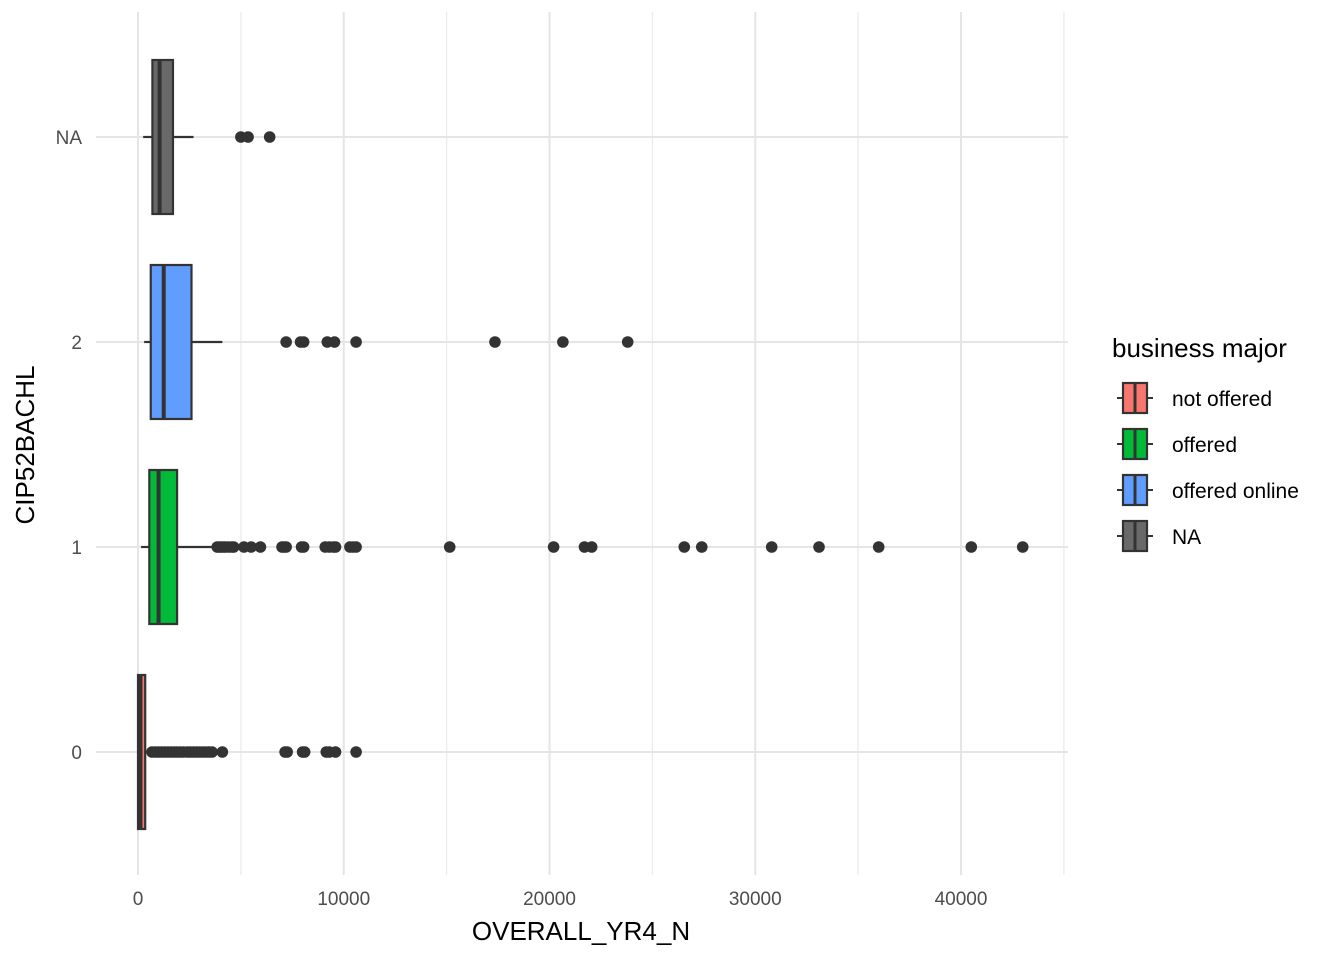  I want to click on y-tick-label: NA, so click(69, 138).